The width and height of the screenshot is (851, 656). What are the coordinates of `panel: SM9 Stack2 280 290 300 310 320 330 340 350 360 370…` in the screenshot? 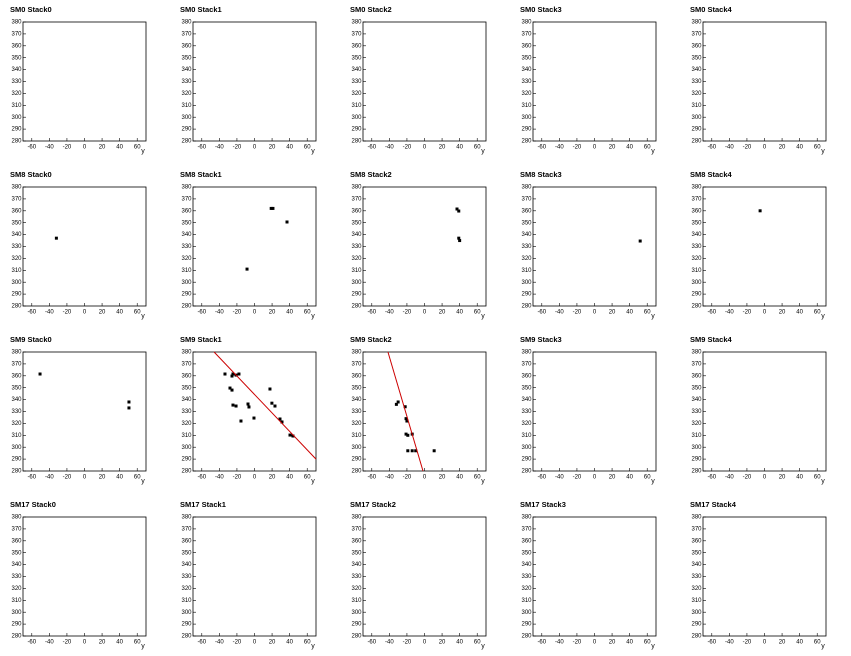 It's located at (418, 410).